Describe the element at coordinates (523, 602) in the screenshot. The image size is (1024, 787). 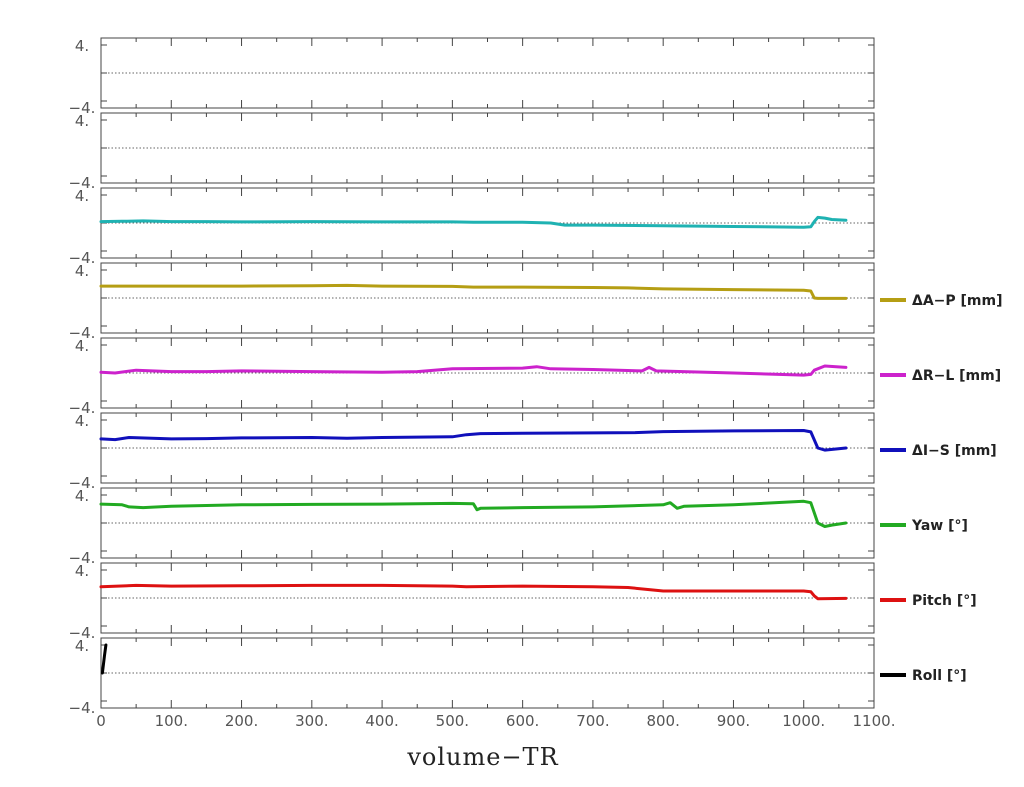
I see `panel-8: 4. −4. Pitch [°]` at that location.